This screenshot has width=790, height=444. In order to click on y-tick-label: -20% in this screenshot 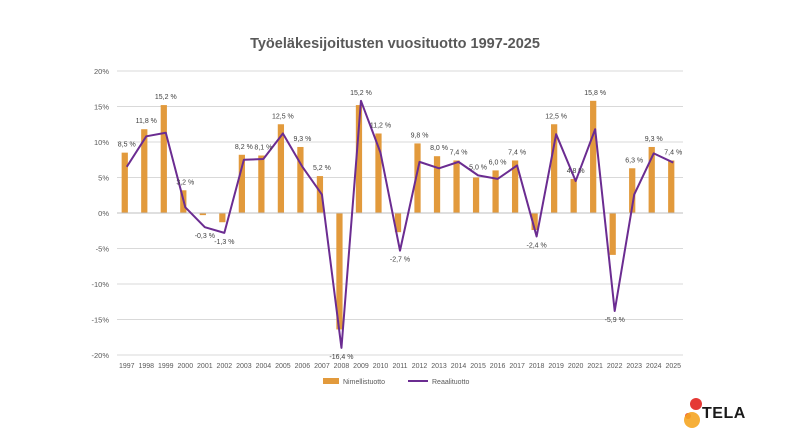, I will do `click(100, 355)`.